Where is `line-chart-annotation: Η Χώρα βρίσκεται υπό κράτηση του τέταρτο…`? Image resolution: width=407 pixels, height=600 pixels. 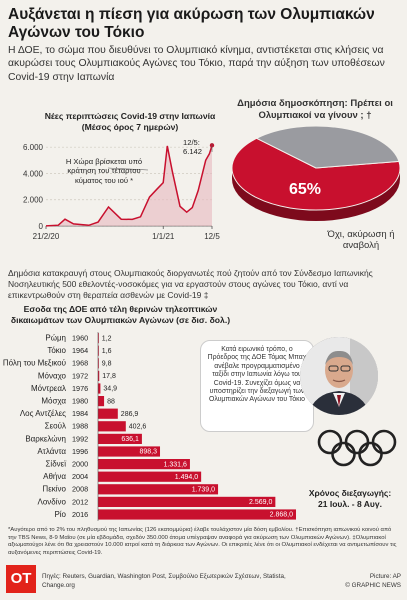
line-chart-annotation: Η Χώρα βρίσκεται υπό κράτηση του τέταρτο… is located at coordinates (104, 171).